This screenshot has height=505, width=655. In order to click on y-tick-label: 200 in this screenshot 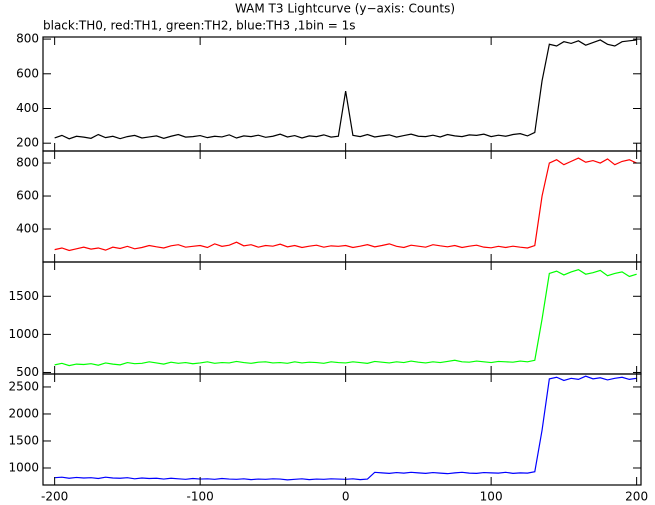, I will do `click(27, 143)`.